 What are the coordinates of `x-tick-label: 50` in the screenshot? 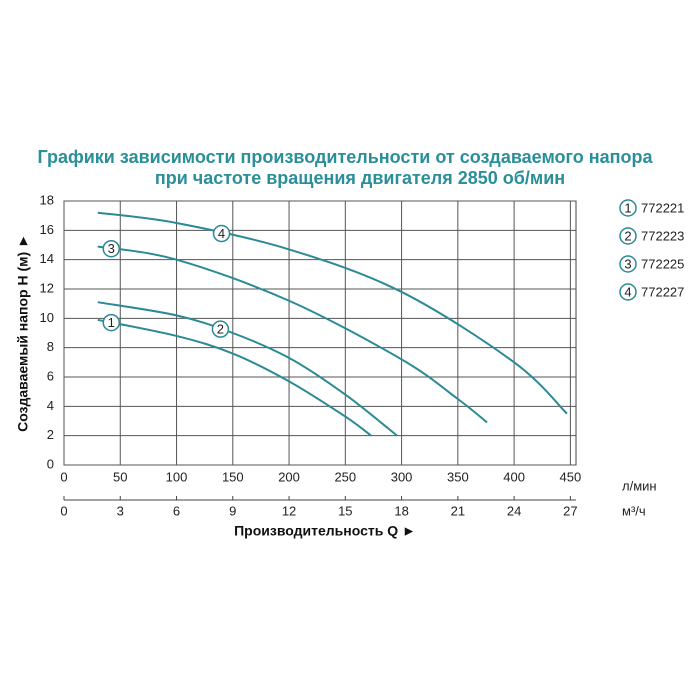 It's located at (120, 476).